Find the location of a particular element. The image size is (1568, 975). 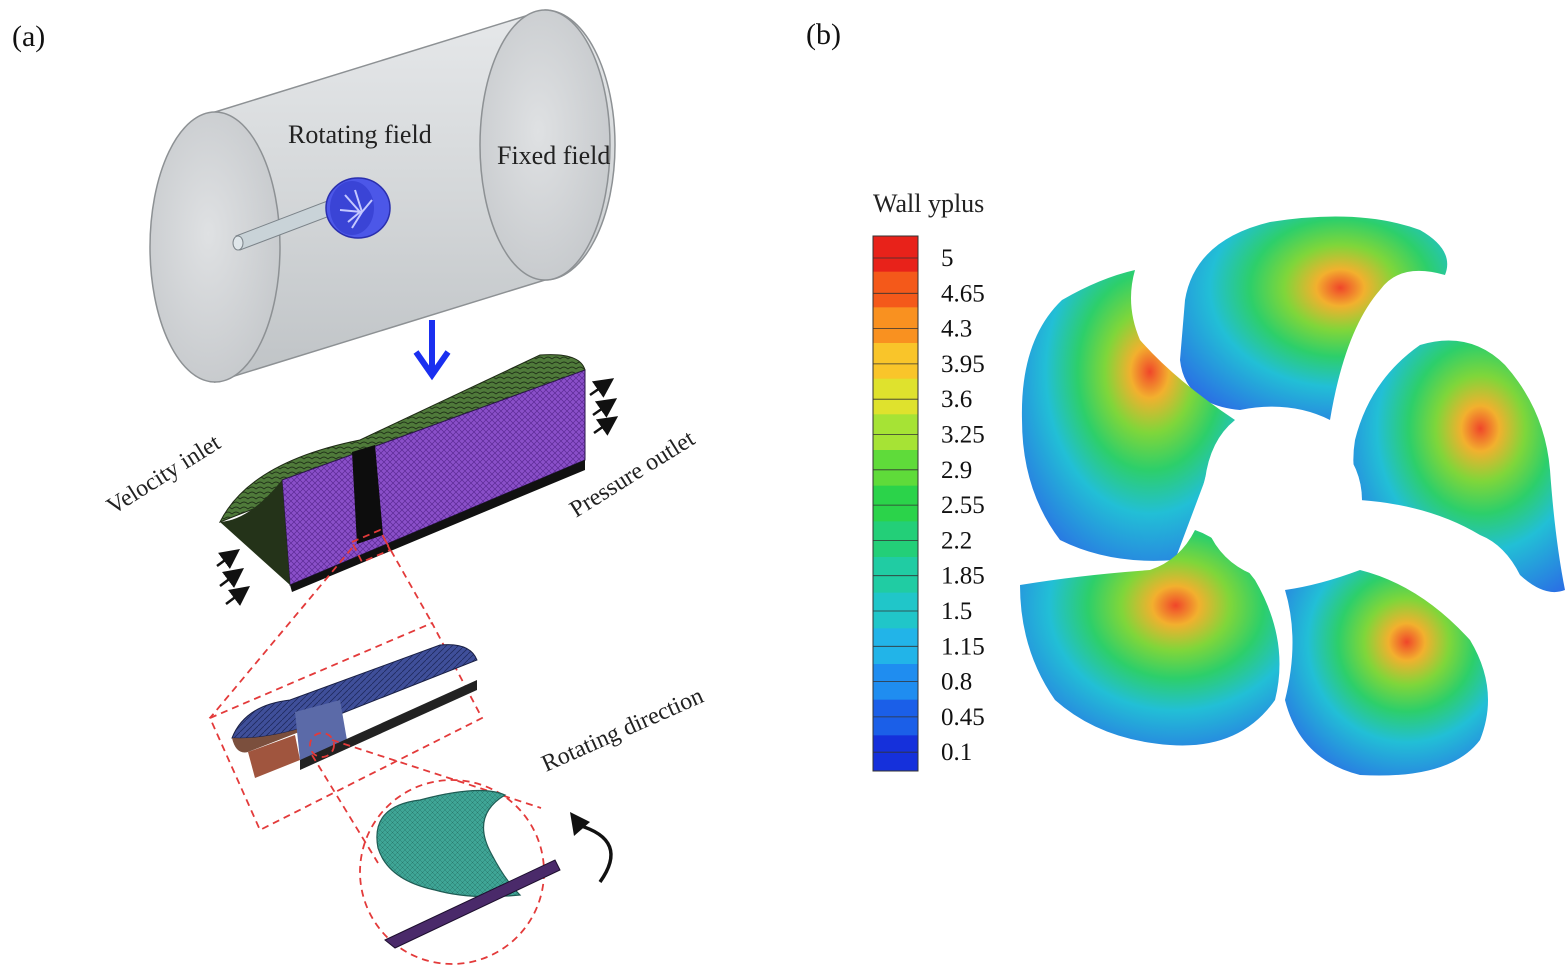

colorbar-tick-label: 2.9 is located at coordinates (956, 470).